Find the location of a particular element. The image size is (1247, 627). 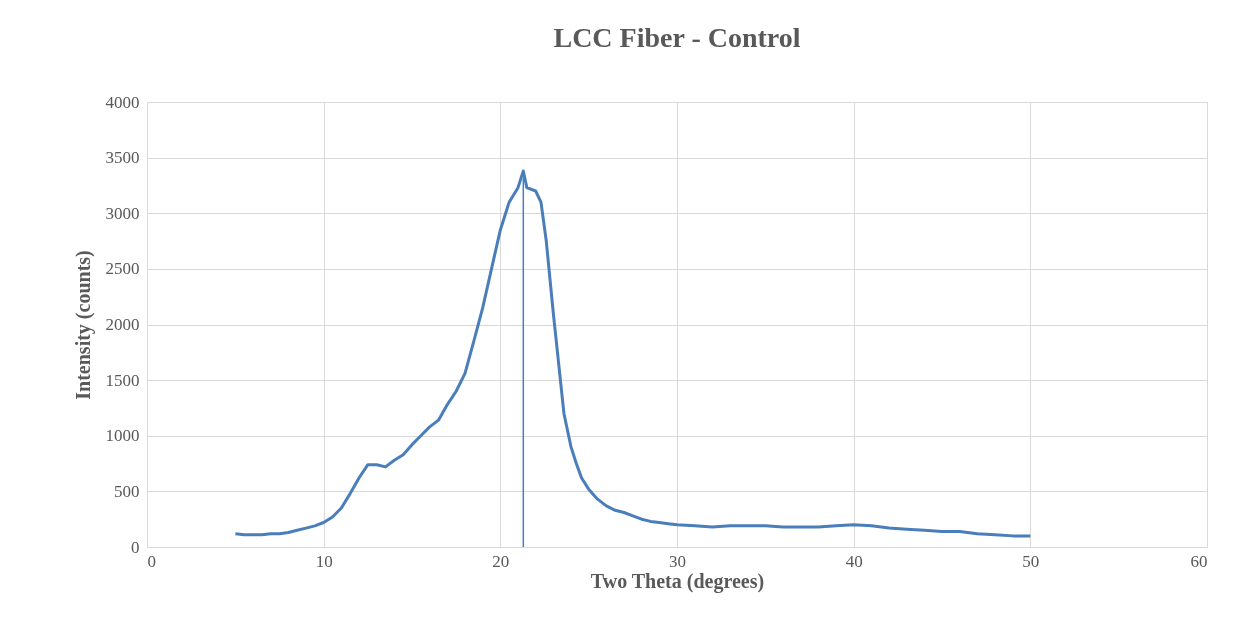

y-axis-title: Intensity (counts) is located at coordinates (83, 325).